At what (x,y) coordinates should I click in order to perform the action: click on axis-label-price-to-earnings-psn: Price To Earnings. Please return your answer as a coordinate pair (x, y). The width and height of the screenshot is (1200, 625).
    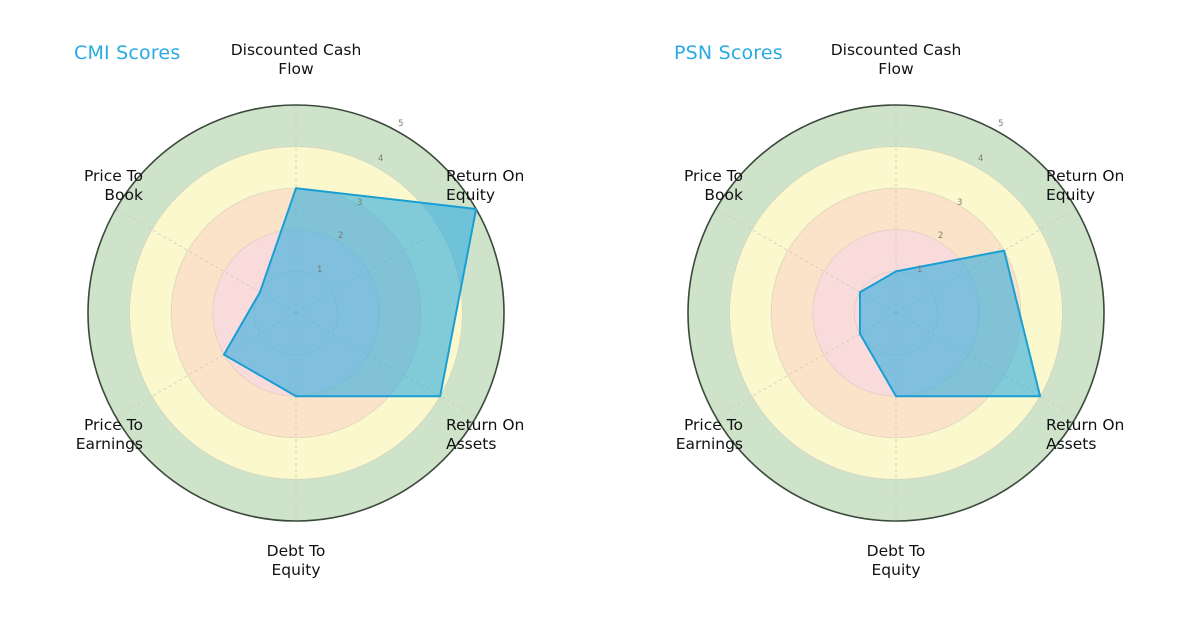
    Looking at the image, I should click on (709, 434).